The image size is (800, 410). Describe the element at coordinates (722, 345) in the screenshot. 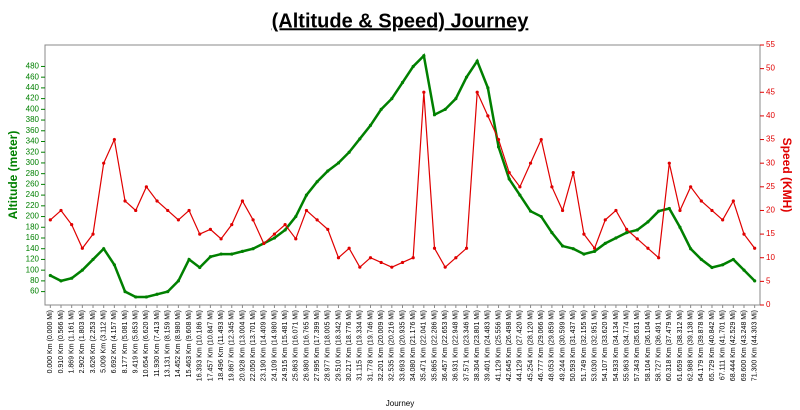

I see `x-tick-label: 67.111 Km (41.701 Mi)` at that location.